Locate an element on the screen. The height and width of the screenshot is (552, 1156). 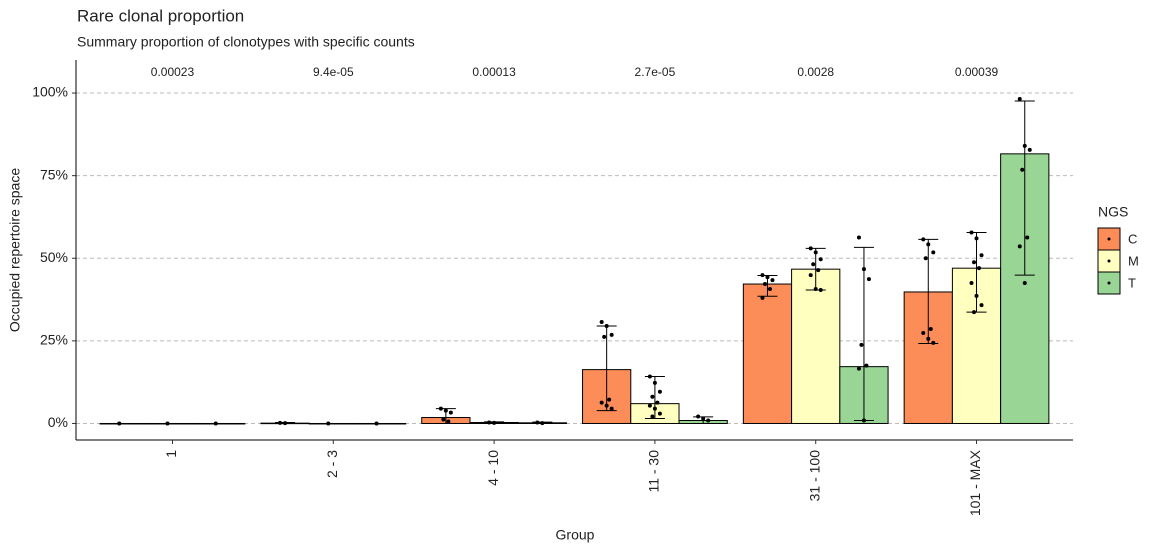
x-tick-label: 11 - 30 is located at coordinates (654, 471).